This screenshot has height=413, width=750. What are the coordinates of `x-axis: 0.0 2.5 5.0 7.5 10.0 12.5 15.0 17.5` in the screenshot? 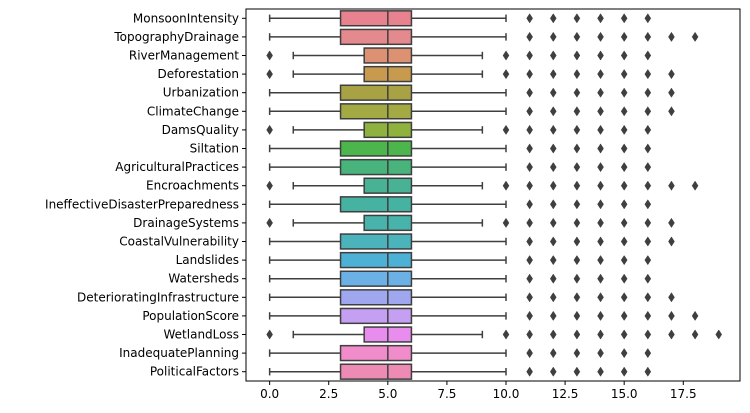 It's located at (478, 391).